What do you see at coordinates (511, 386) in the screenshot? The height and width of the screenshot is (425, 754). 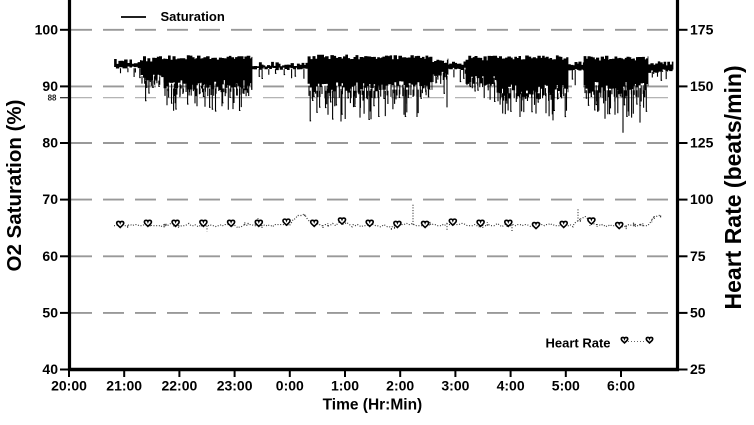 I see `svg-text: 4:00` at bounding box center [511, 386].